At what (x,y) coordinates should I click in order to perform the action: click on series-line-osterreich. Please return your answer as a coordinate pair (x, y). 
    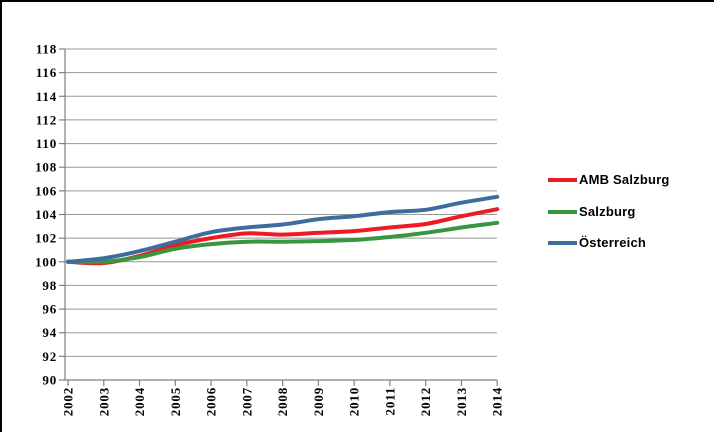
    Looking at the image, I should click on (283, 229).